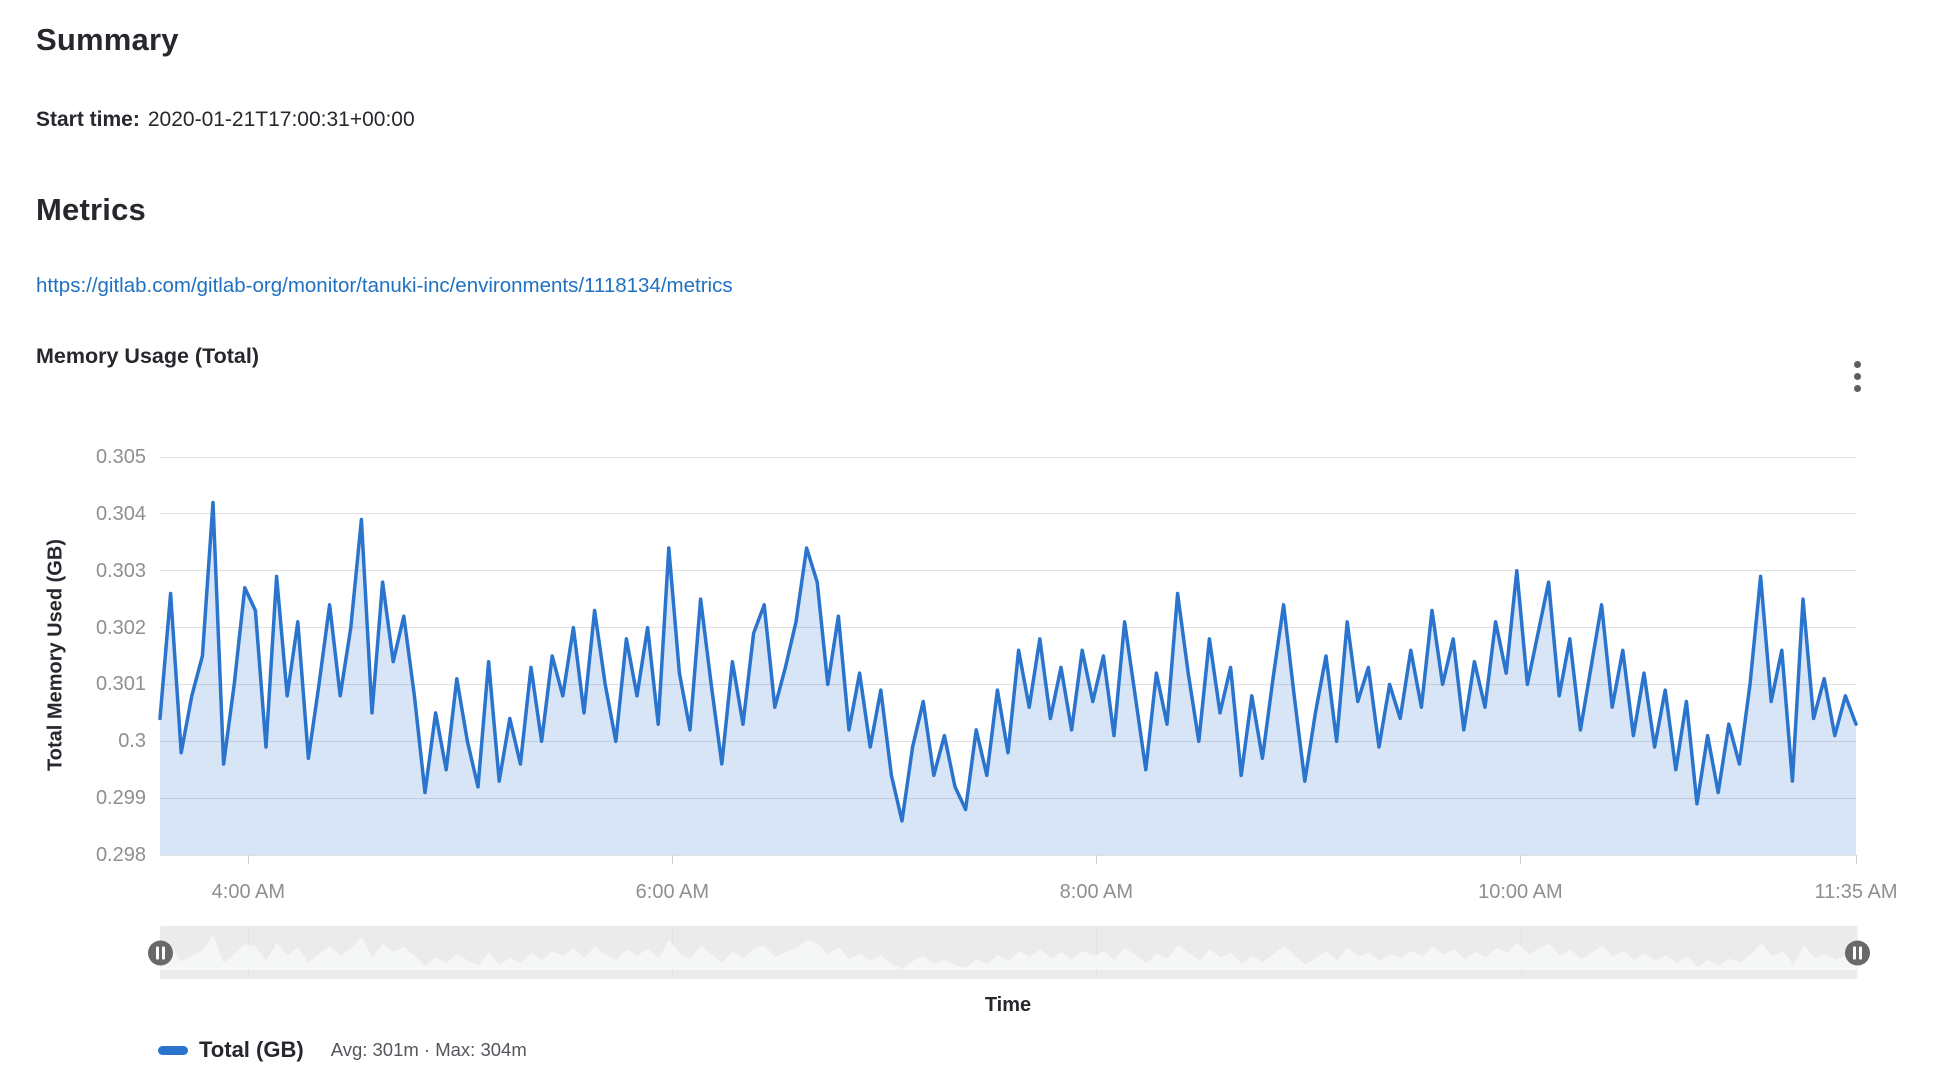 The image size is (1942, 1070). What do you see at coordinates (147, 356) in the screenshot?
I see `chart-title: Memory Usage (Total)` at bounding box center [147, 356].